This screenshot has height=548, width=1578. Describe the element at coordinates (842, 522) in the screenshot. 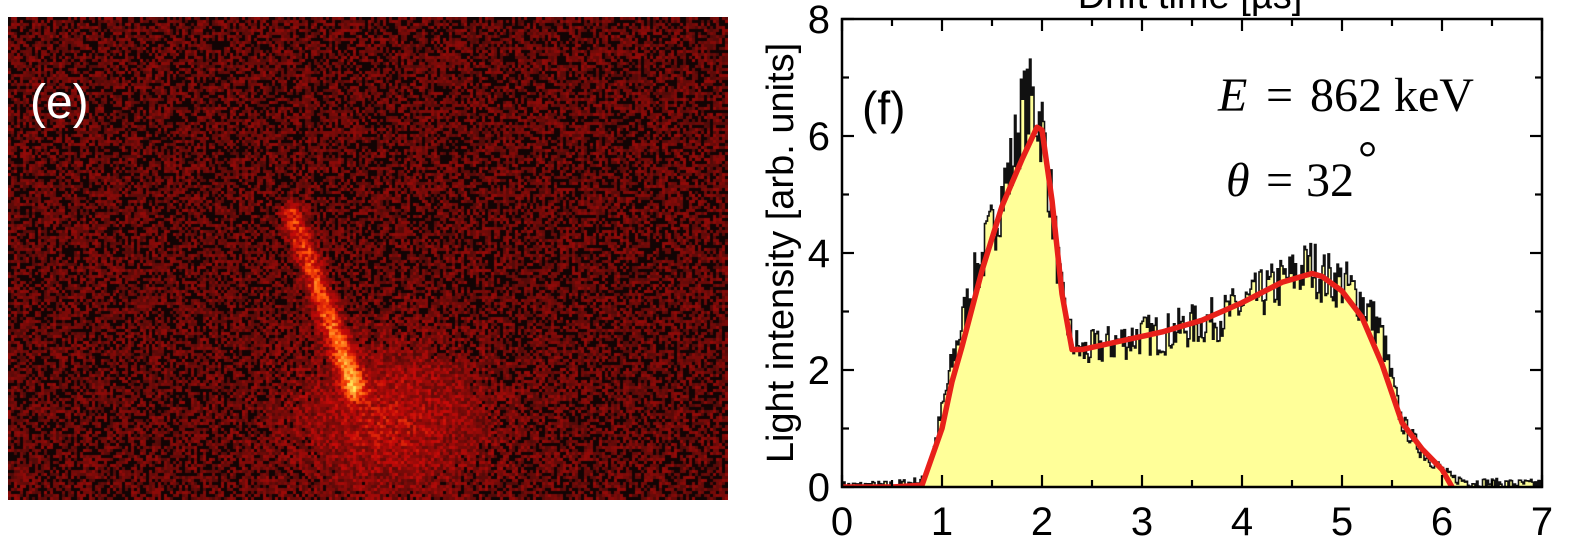

I see `x-tick-label: 0` at that location.